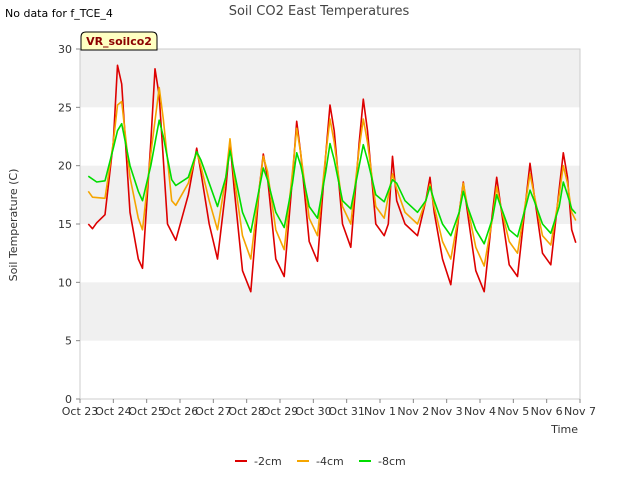 The width and height of the screenshot is (640, 480). I want to click on vr-soilco2-badge-label: VR_soilco2, so click(119, 41).